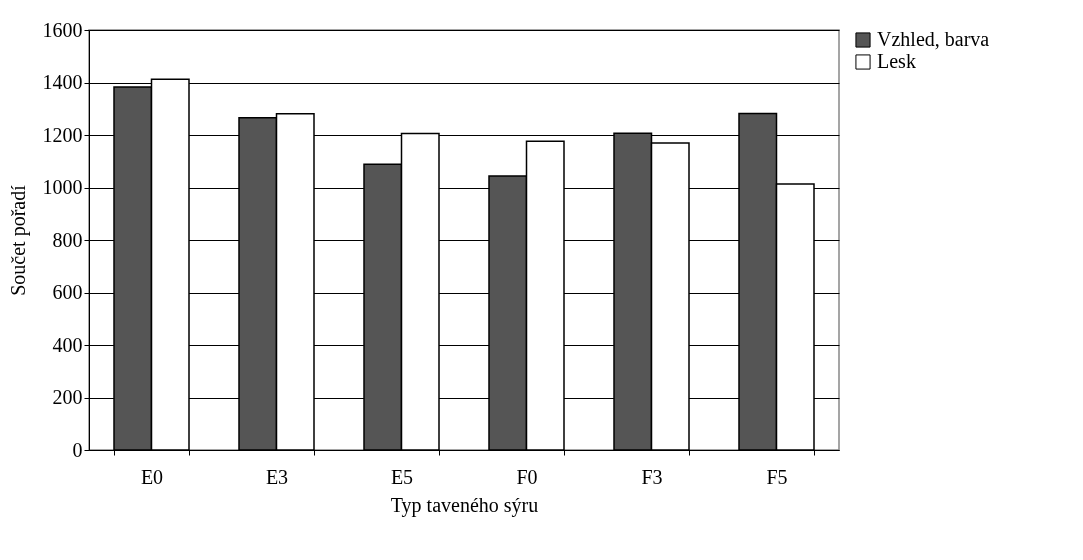  What do you see at coordinates (62, 187) in the screenshot?
I see `y-tick-label: 1000` at bounding box center [62, 187].